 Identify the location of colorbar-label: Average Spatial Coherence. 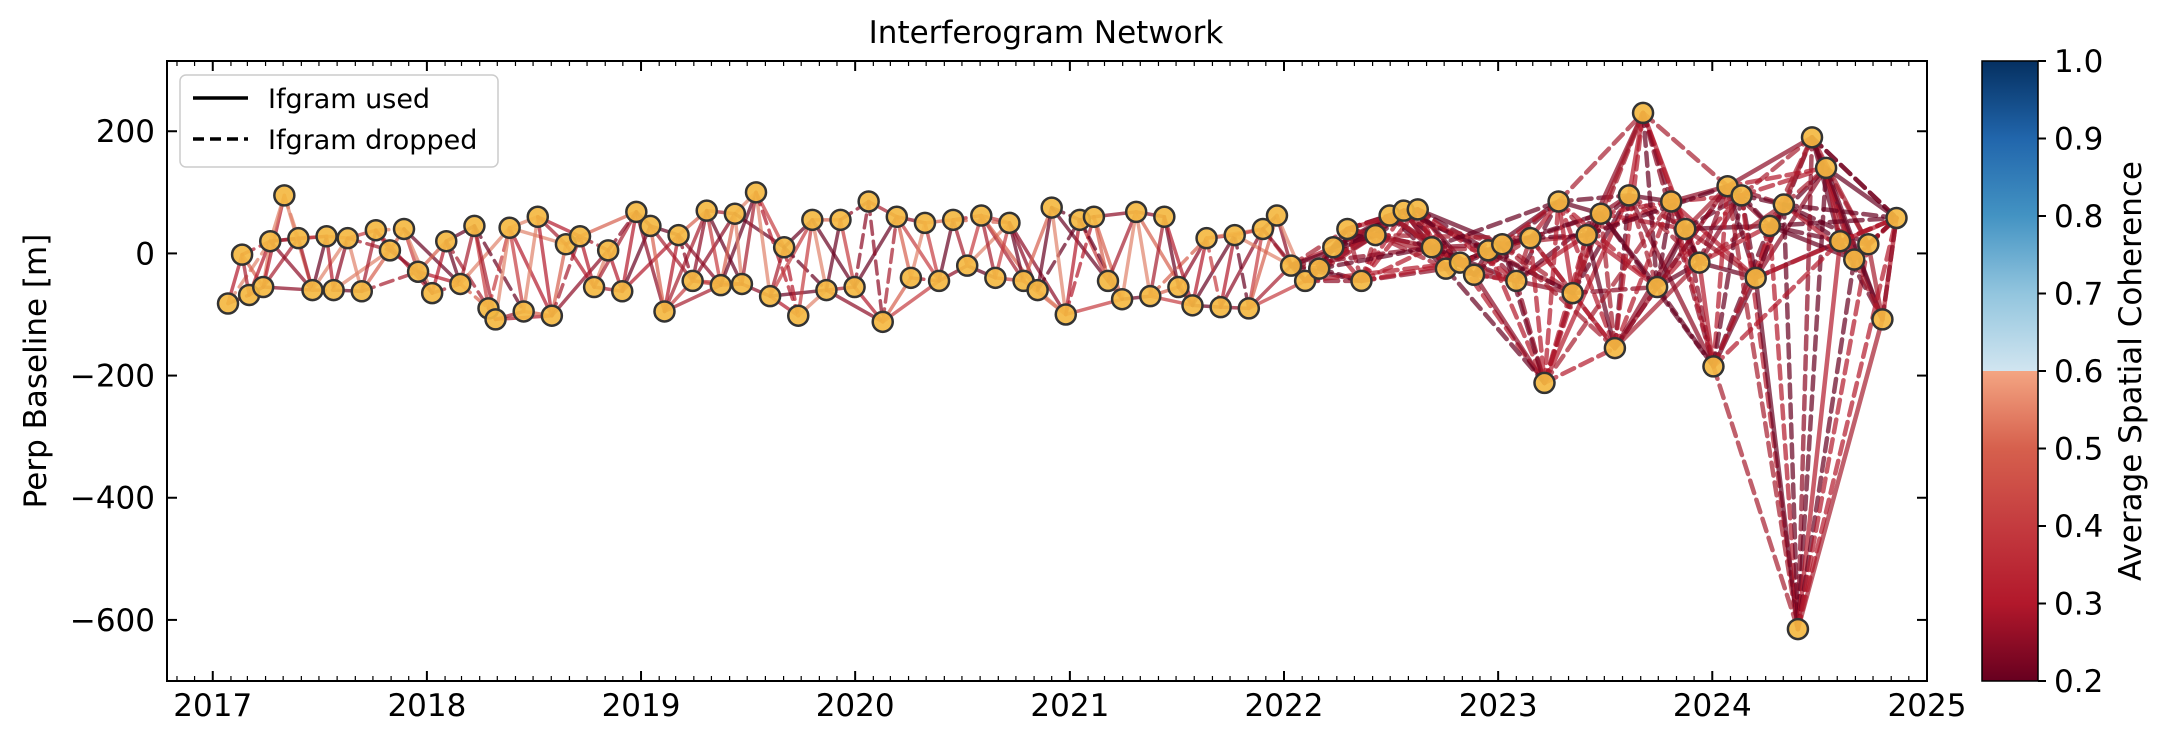
(2131, 371).